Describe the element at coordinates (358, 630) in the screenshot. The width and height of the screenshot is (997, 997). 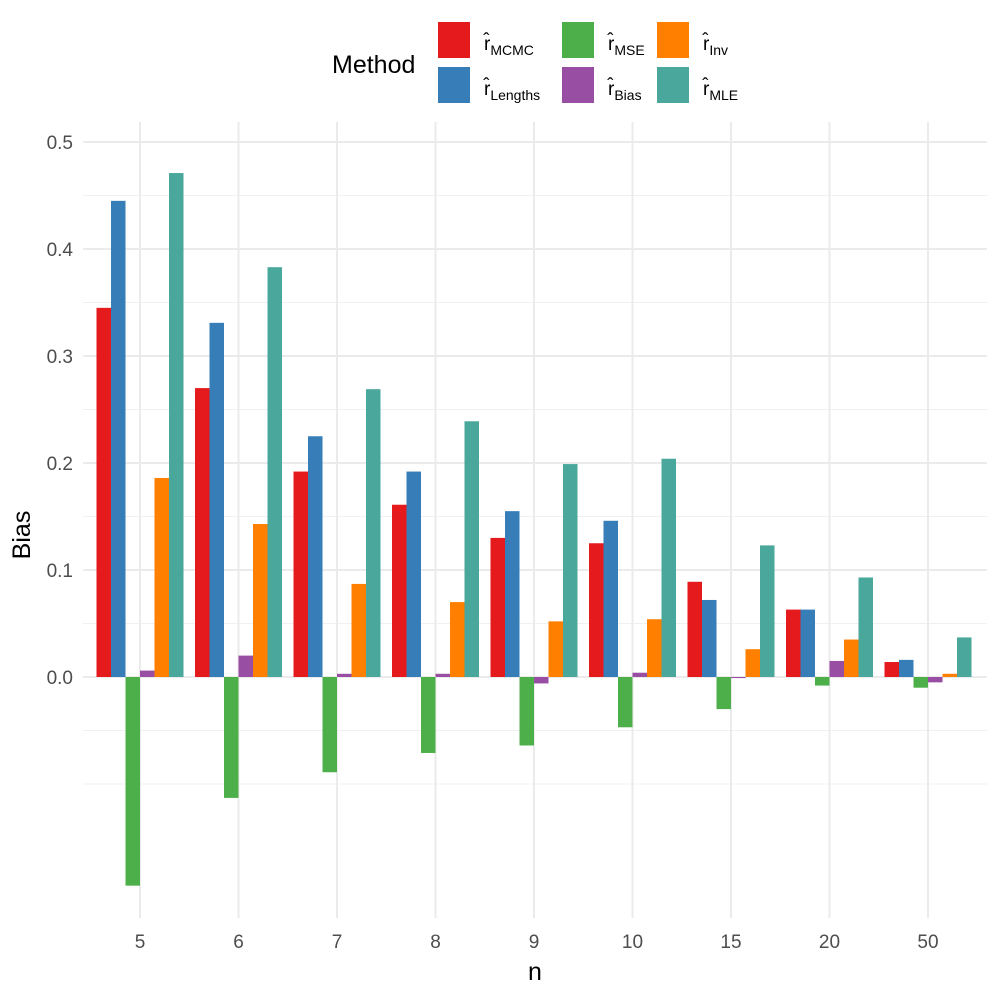
I see `bar-inv-n7` at that location.